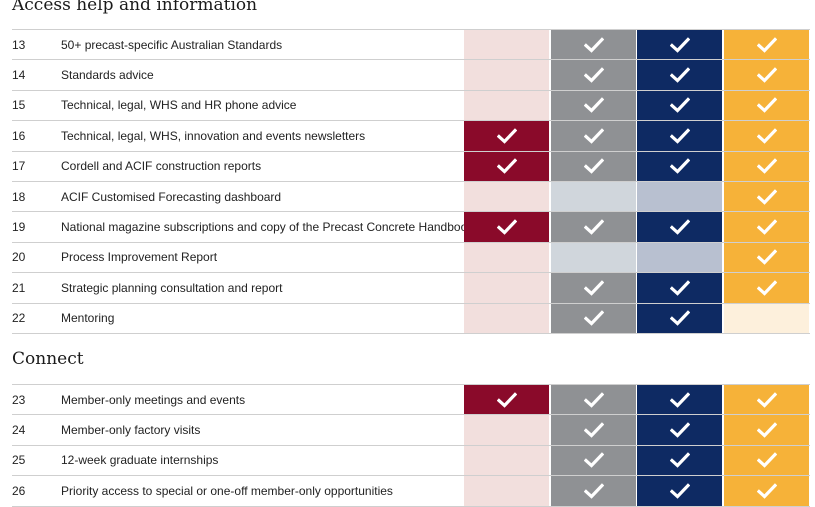 The width and height of the screenshot is (815, 507). Describe the element at coordinates (411, 318) in the screenshot. I see `table-row: 22 Mentoring` at that location.